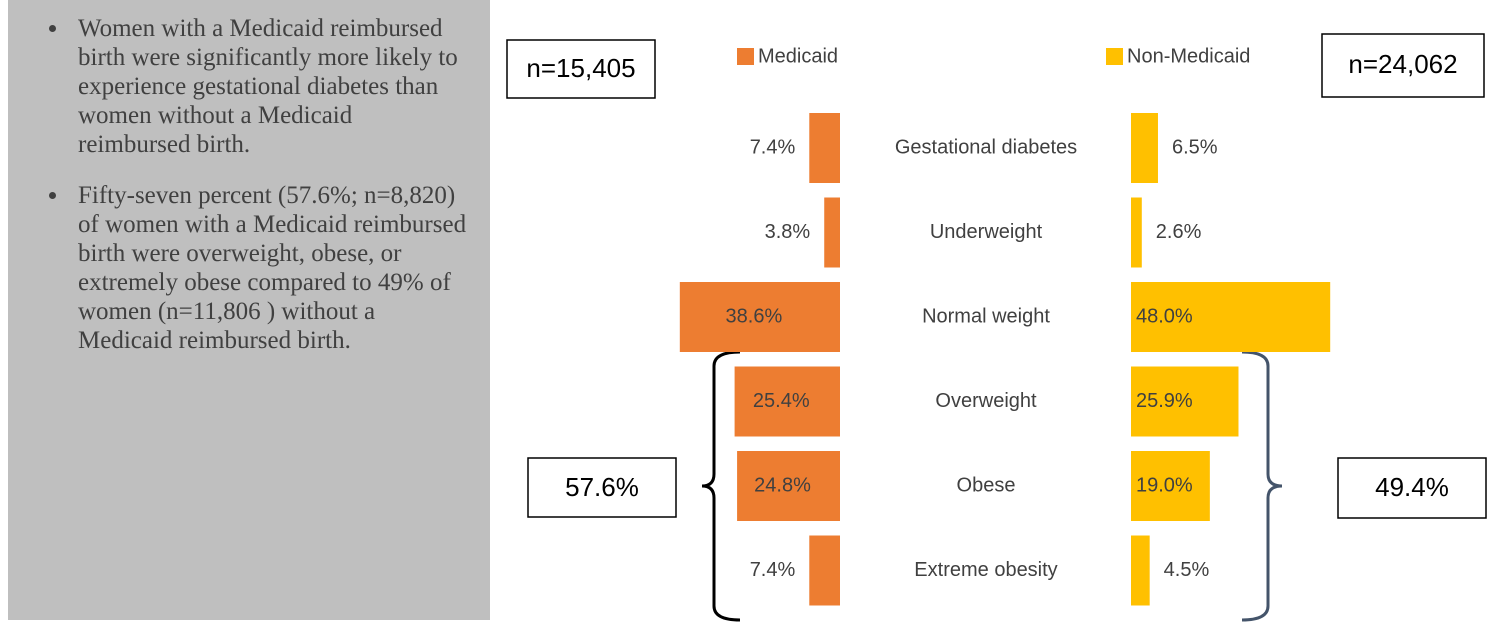 The image size is (1499, 626). Describe the element at coordinates (1179, 232) in the screenshot. I see `value-label: 2.6%` at that location.